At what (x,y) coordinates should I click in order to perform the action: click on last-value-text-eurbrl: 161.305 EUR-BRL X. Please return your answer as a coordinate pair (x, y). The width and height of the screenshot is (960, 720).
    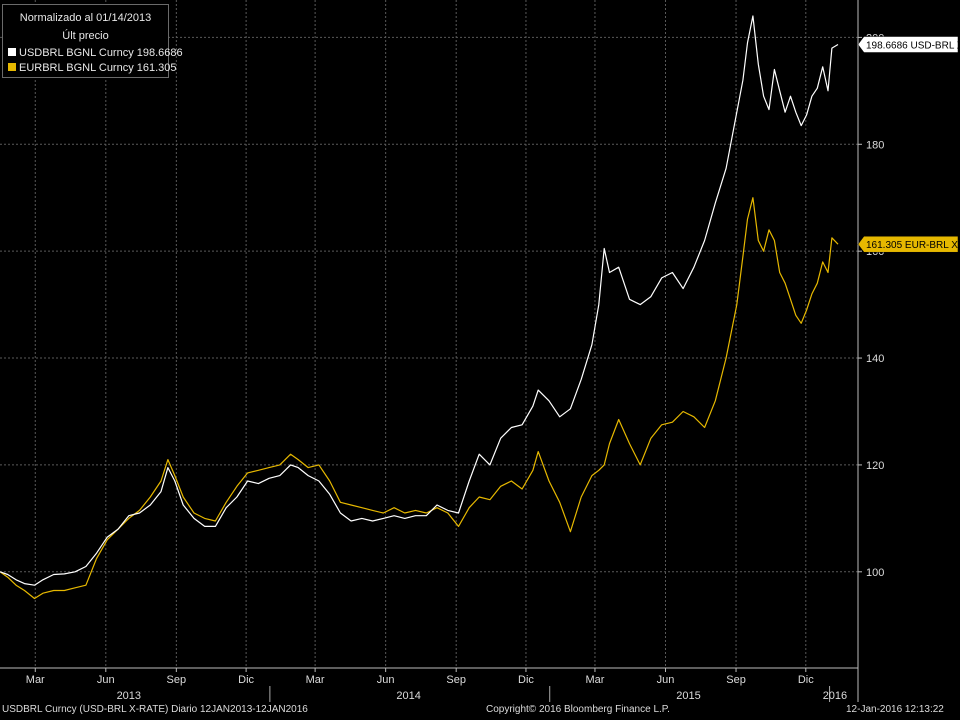
    Looking at the image, I should click on (912, 245).